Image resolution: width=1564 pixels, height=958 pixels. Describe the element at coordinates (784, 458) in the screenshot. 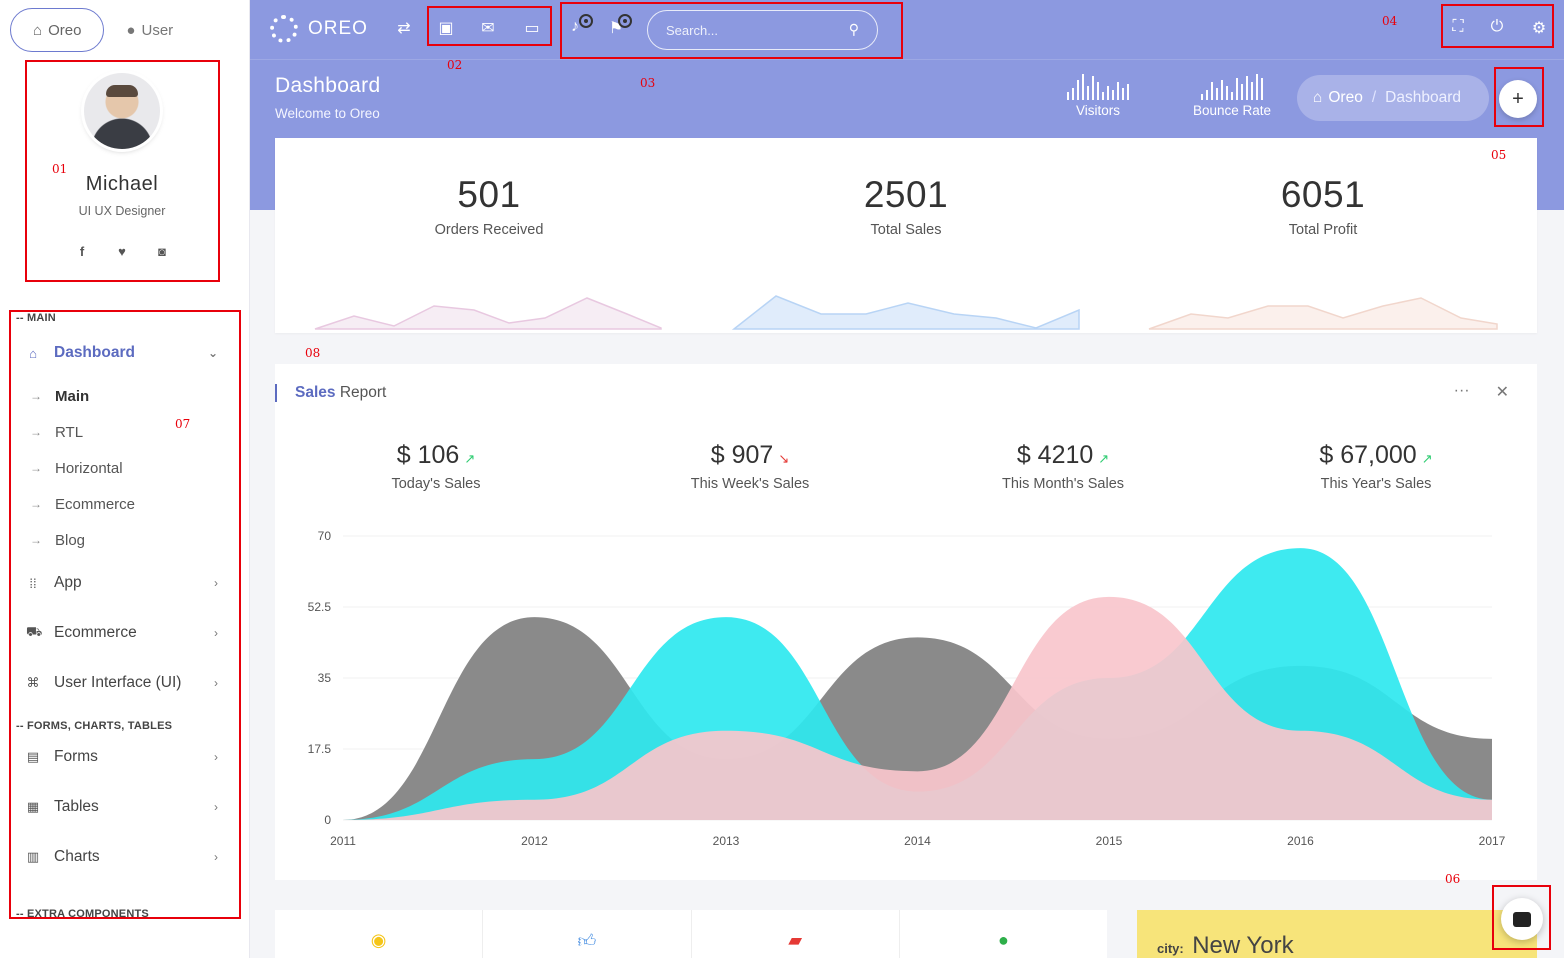

I see `trend-down-icon: ↘` at that location.